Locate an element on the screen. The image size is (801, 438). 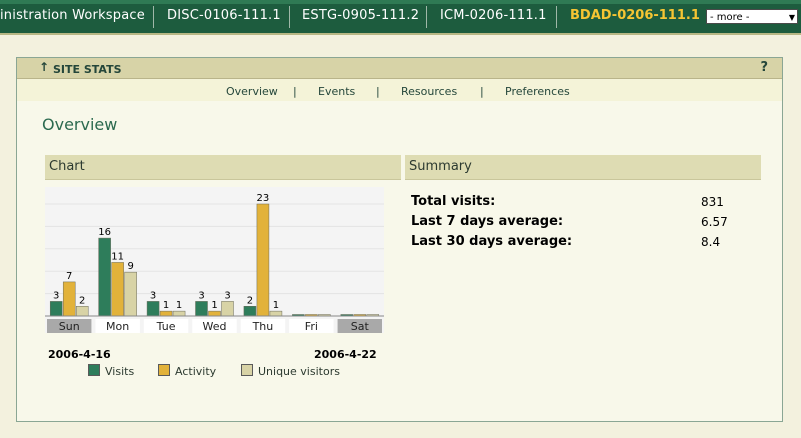
bar-value-label: 9 is located at coordinates (130, 266).